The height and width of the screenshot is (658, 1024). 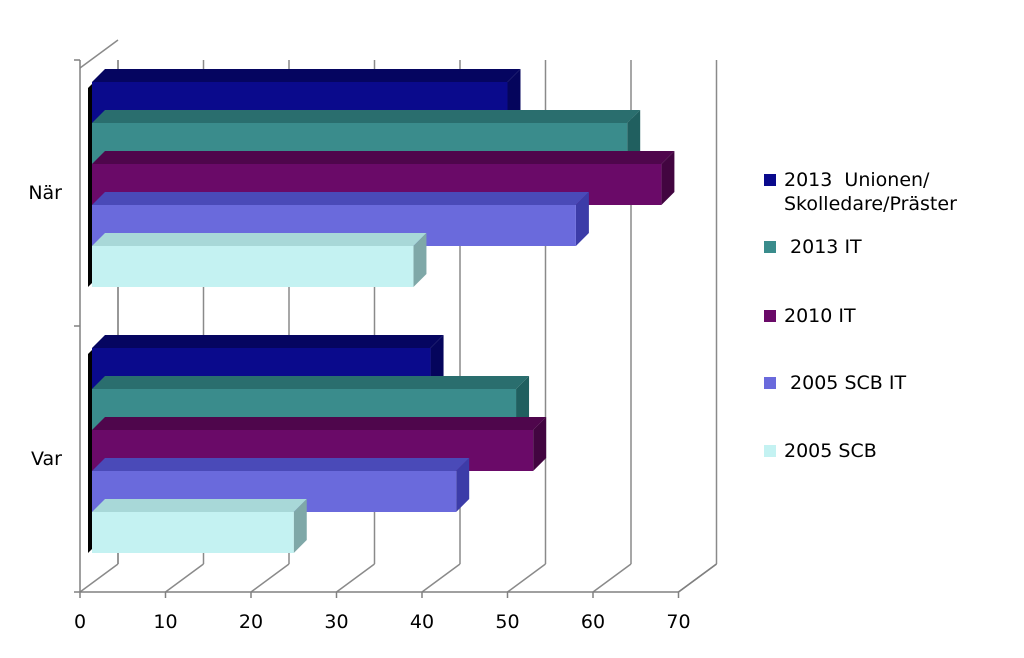 I want to click on legend-item: 2010 IT, so click(x=810, y=316).